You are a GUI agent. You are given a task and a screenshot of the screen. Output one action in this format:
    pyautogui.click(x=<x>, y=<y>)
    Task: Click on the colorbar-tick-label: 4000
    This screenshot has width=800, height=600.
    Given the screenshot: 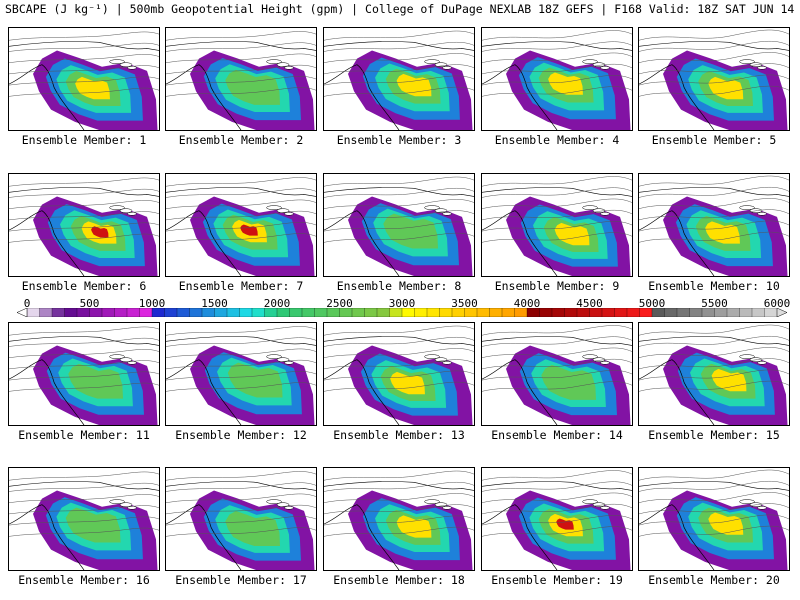 What is the action you would take?
    pyautogui.click(x=527, y=303)
    